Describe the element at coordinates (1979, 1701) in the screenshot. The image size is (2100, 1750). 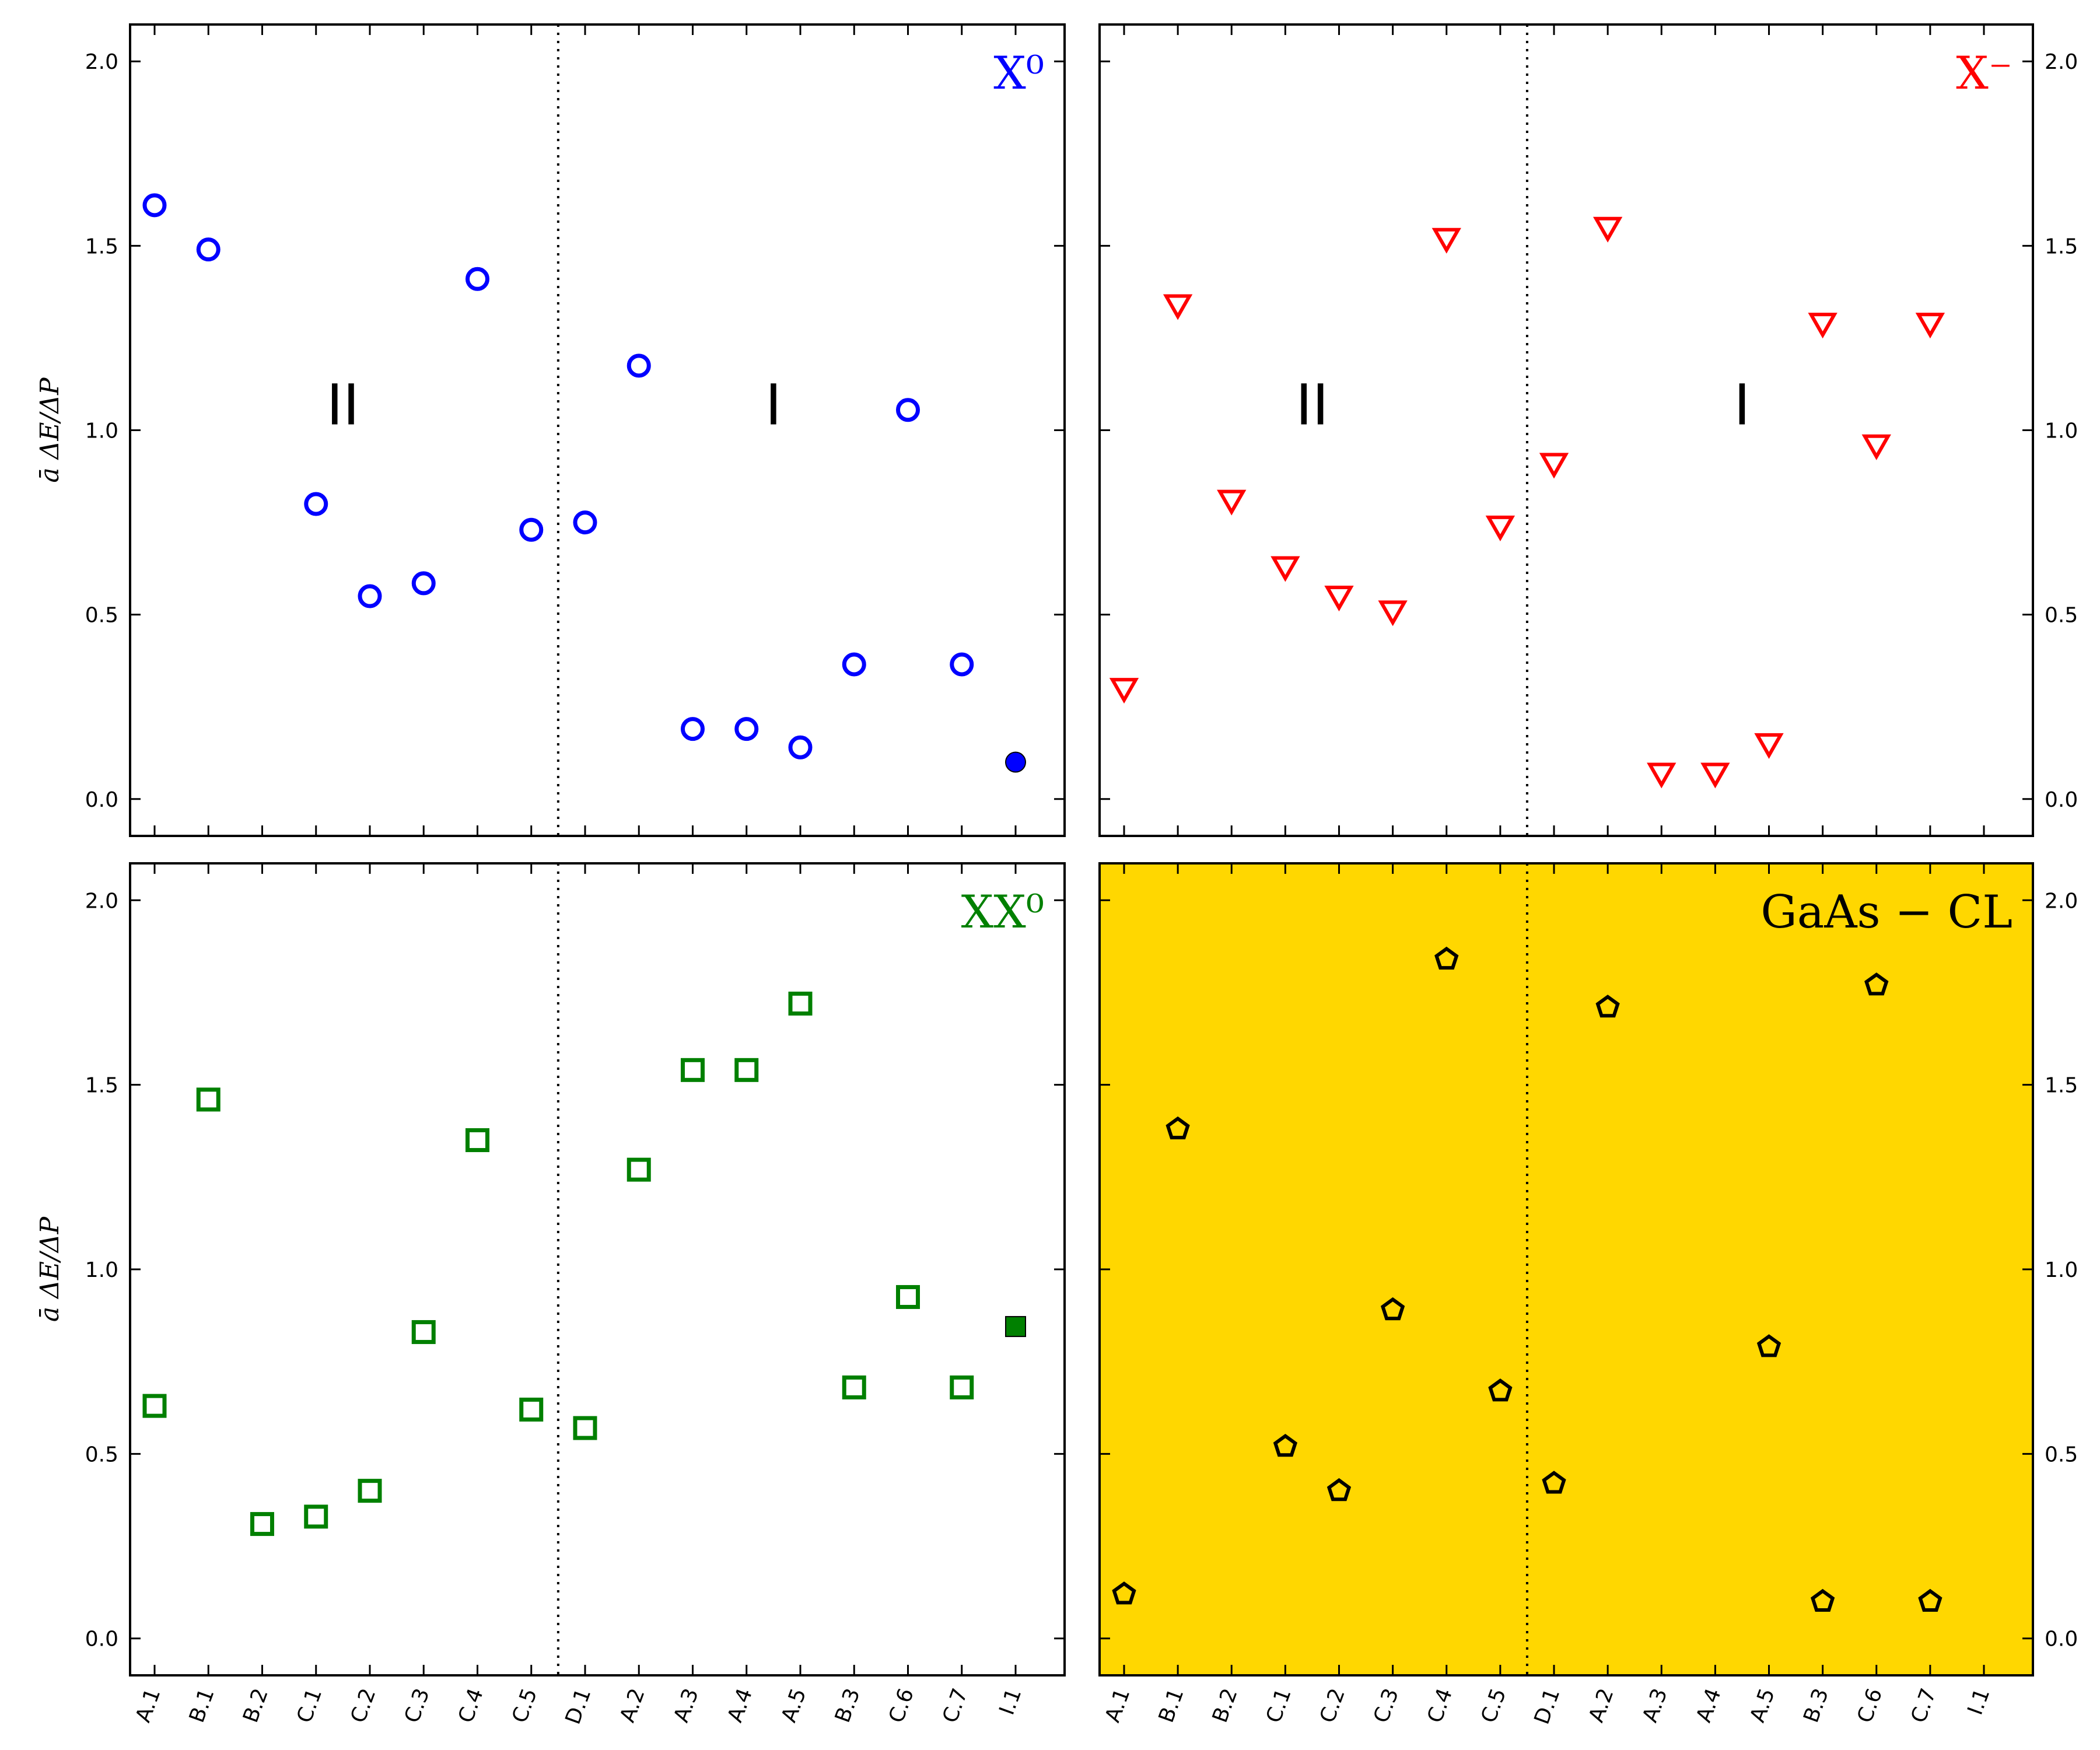
I see `x-tick-label: I.1` at that location.